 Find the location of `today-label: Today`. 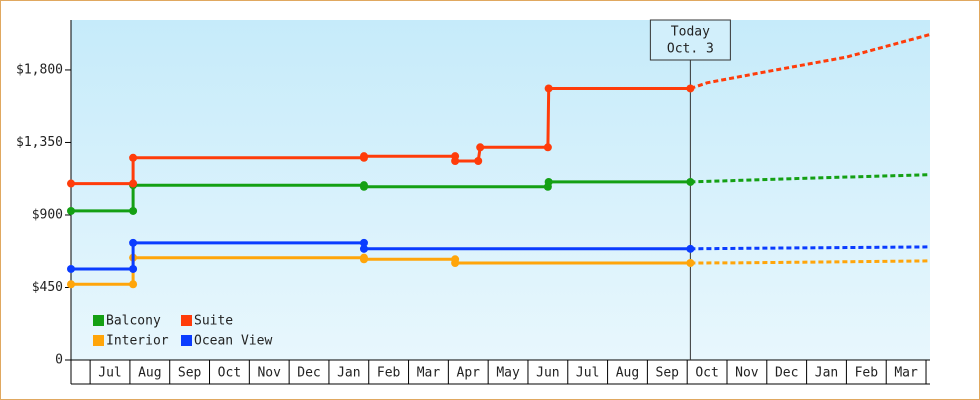

today-label: Today is located at coordinates (690, 32).